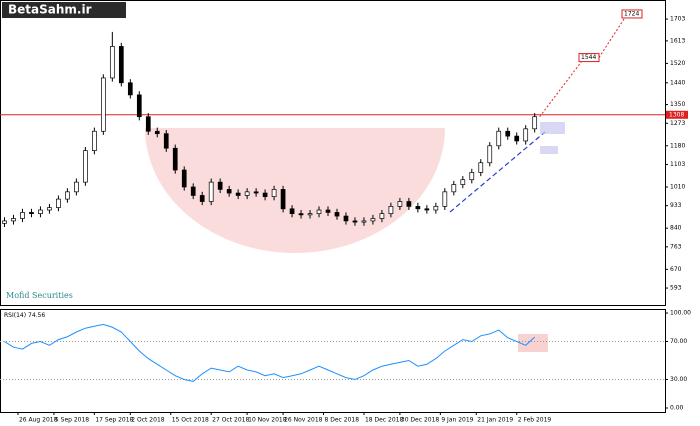 The height and width of the screenshot is (426, 700). I want to click on x-tick-label: 2 Oct 2018, so click(147, 420).